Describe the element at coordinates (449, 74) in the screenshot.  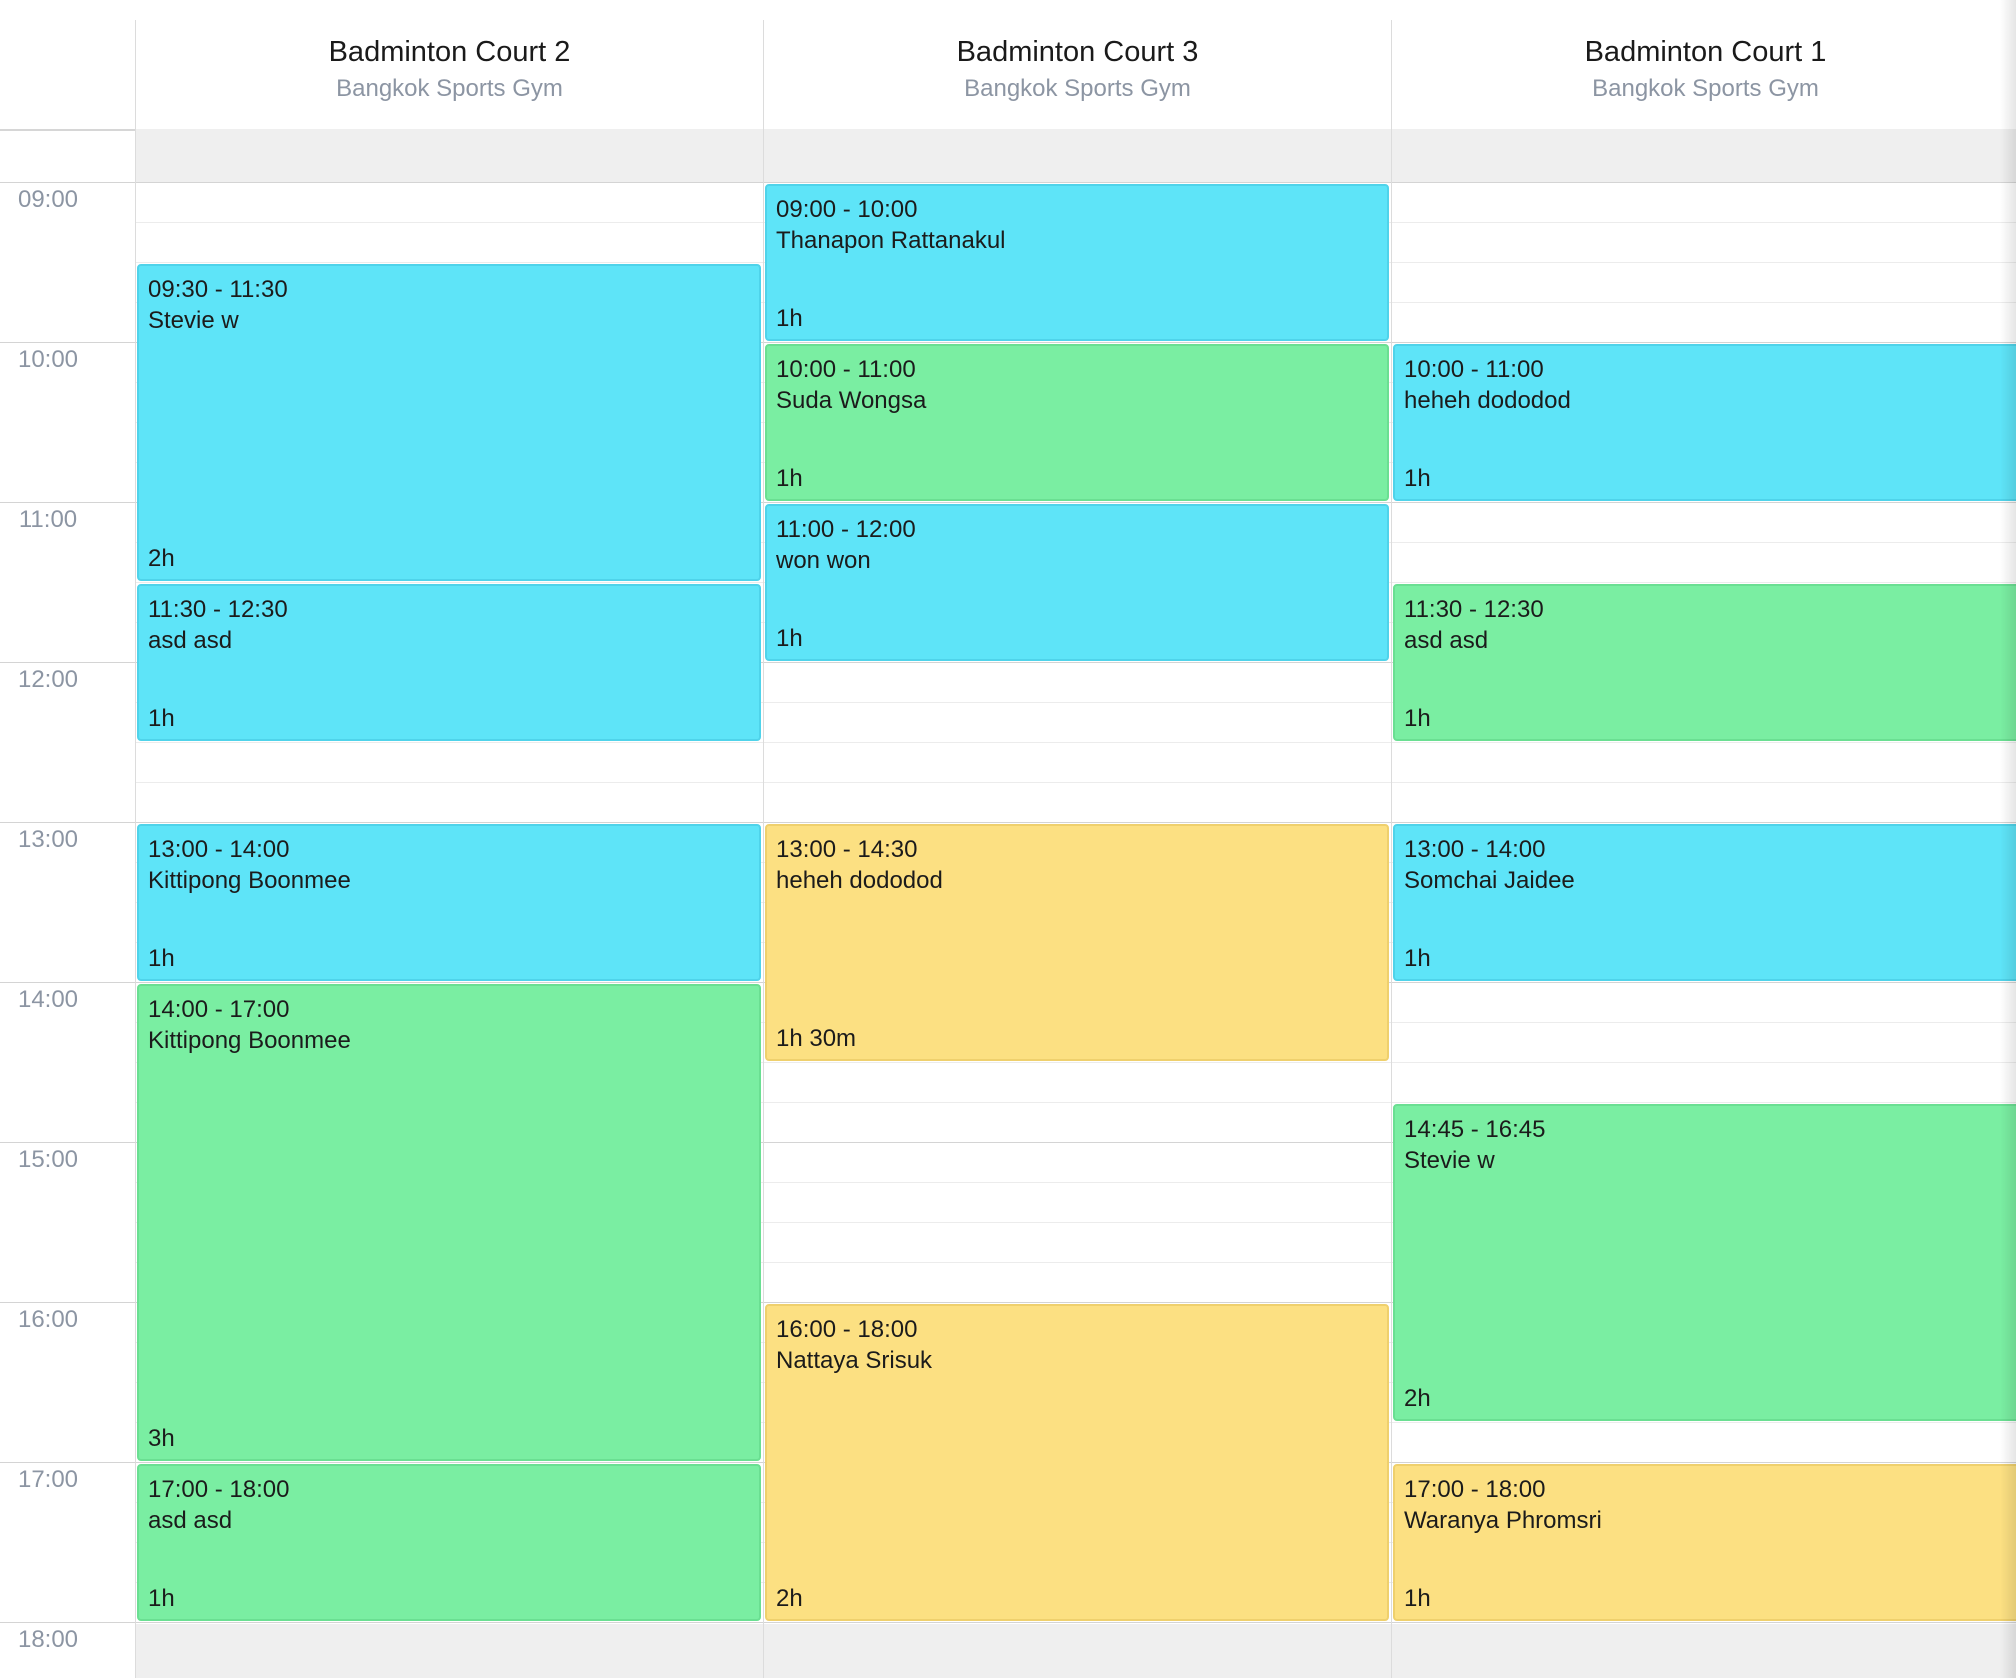
I see `resource-header-1: Badminton Court 2 Bangkok Sports Gym` at that location.